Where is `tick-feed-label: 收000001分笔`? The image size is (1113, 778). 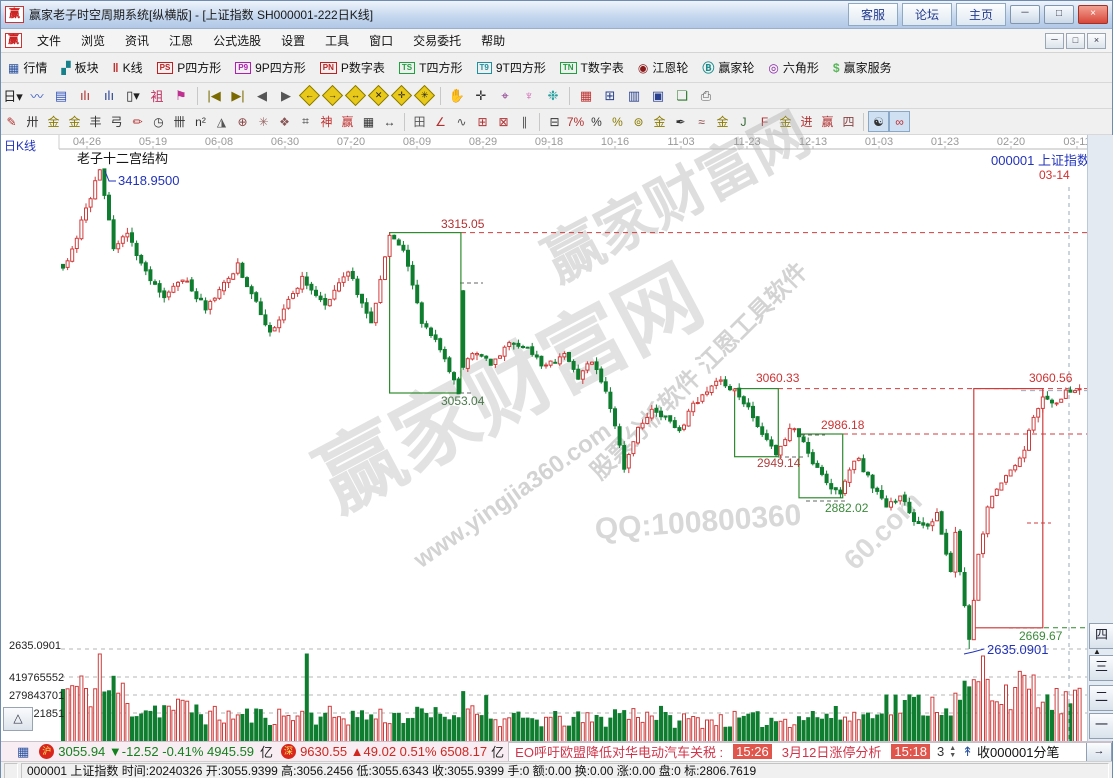
tick-feed-label: 收000001分笔 is located at coordinates (1018, 752).